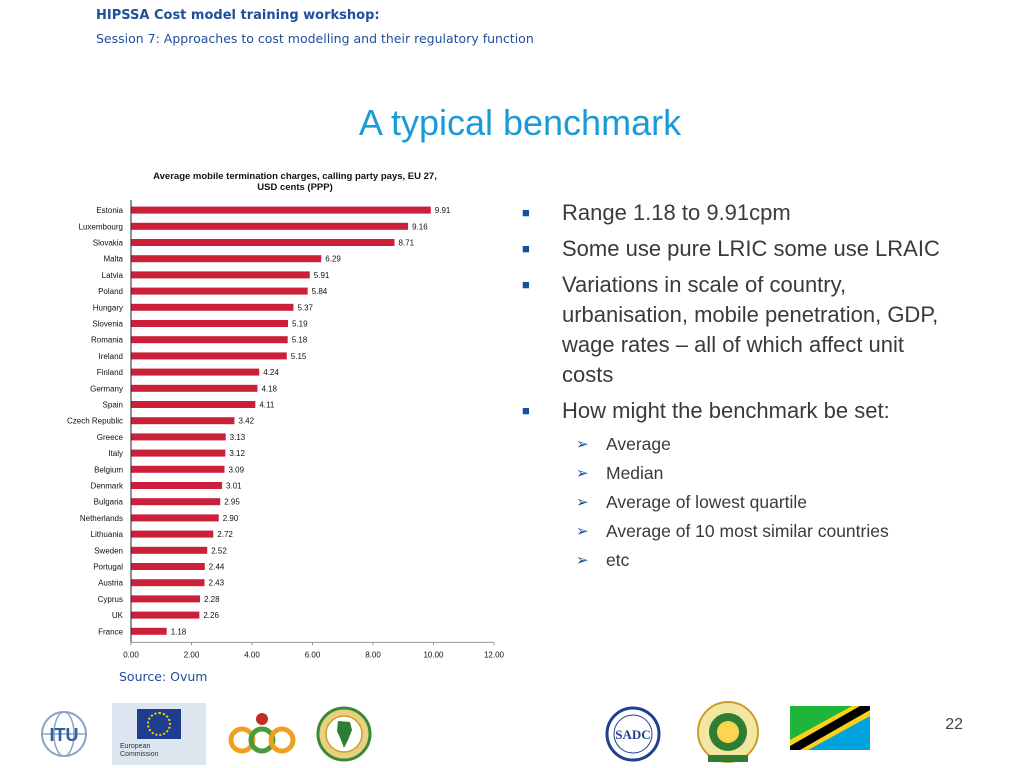 The image size is (1024, 768). What do you see at coordinates (238, 15) in the screenshot?
I see `header-workshop-title: HIPSSA Cost model training workshop:` at bounding box center [238, 15].